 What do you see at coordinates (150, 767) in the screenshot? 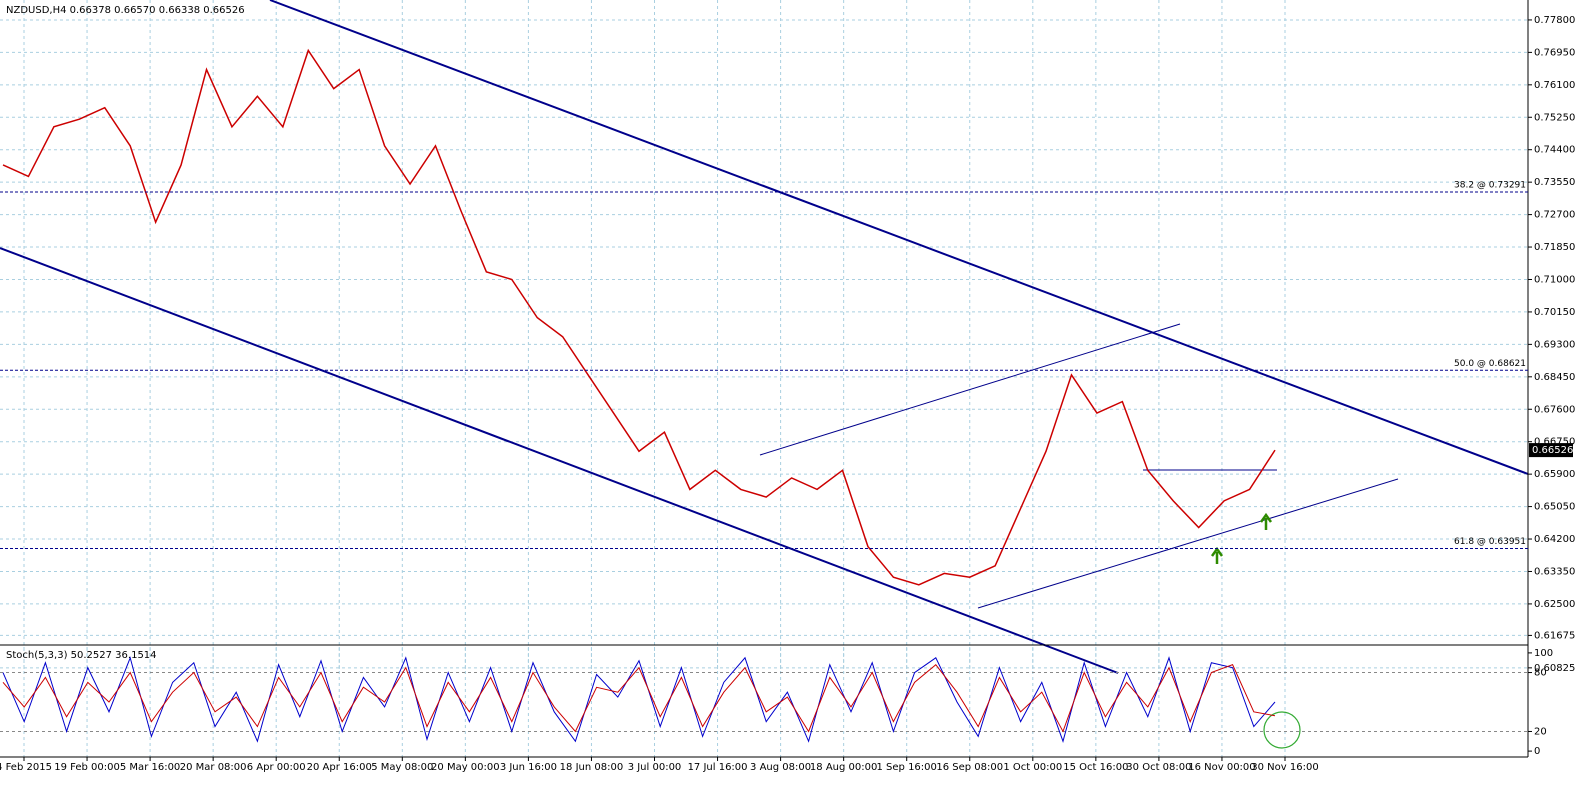
I see `x-tick-label: 5 Mar 16:00` at bounding box center [150, 767].